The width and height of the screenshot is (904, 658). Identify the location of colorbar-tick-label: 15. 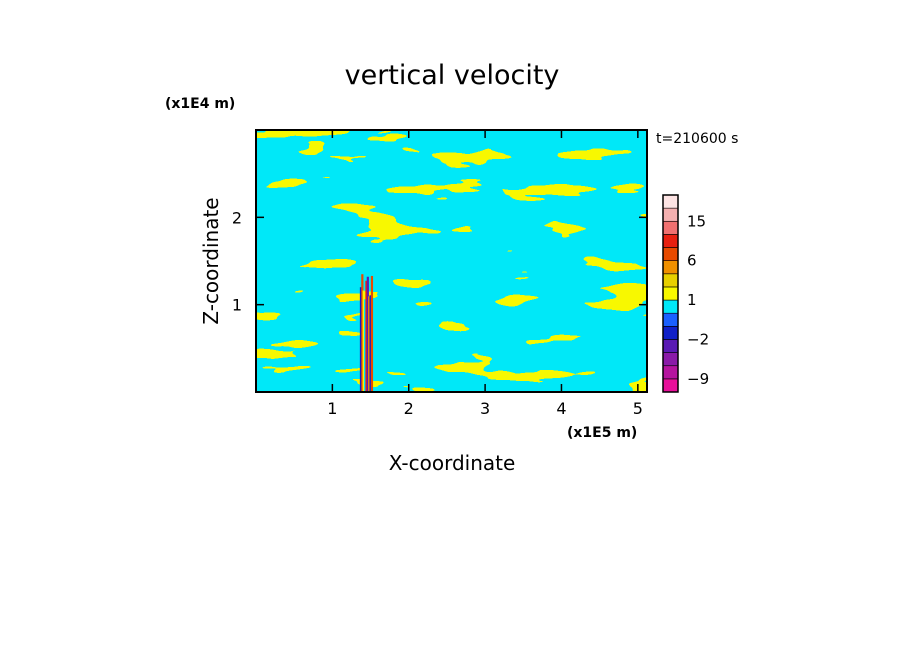
(696, 221).